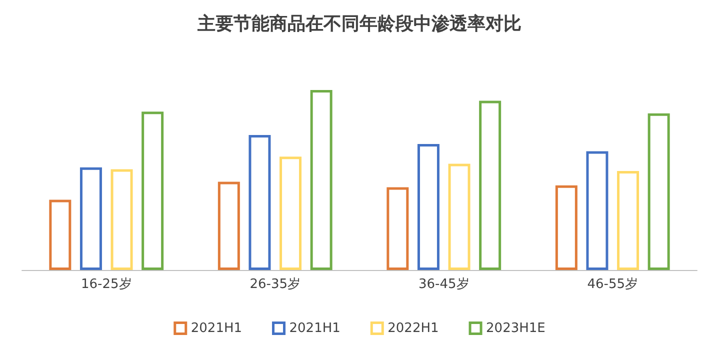 This screenshot has width=719, height=346. What do you see at coordinates (516, 328) in the screenshot?
I see `legend-label: 2023H1E` at bounding box center [516, 328].